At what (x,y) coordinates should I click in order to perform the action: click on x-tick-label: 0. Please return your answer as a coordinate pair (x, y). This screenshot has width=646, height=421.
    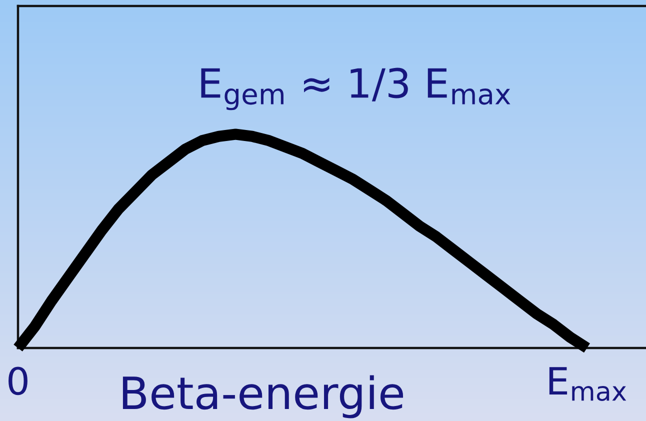
    Looking at the image, I should click on (18, 381).